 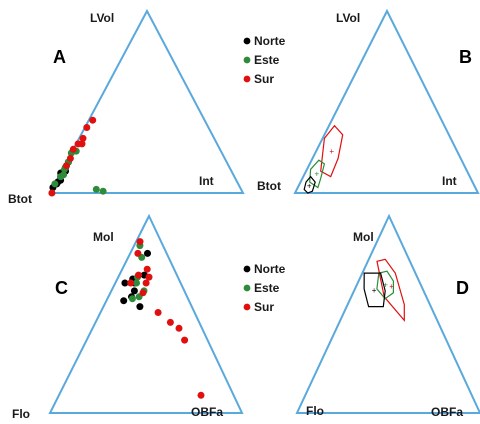 What do you see at coordinates (61, 288) in the screenshot?
I see `panel-label: C` at bounding box center [61, 288].